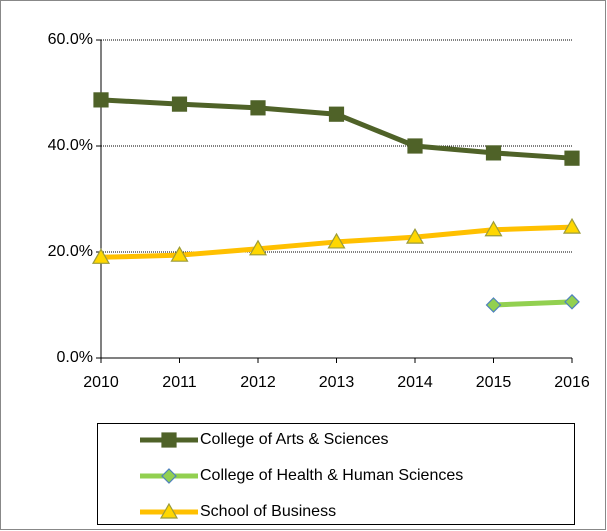 Image resolution: width=607 pixels, height=531 pixels. What do you see at coordinates (268, 511) in the screenshot?
I see `legend-label: School of Business` at bounding box center [268, 511].